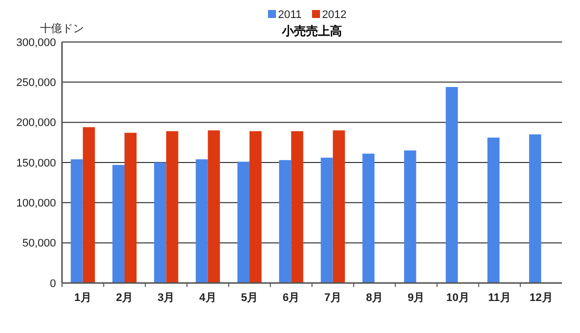 This screenshot has height=333, width=580. What do you see at coordinates (333, 298) in the screenshot?
I see `x-tick-label: 7月` at bounding box center [333, 298].